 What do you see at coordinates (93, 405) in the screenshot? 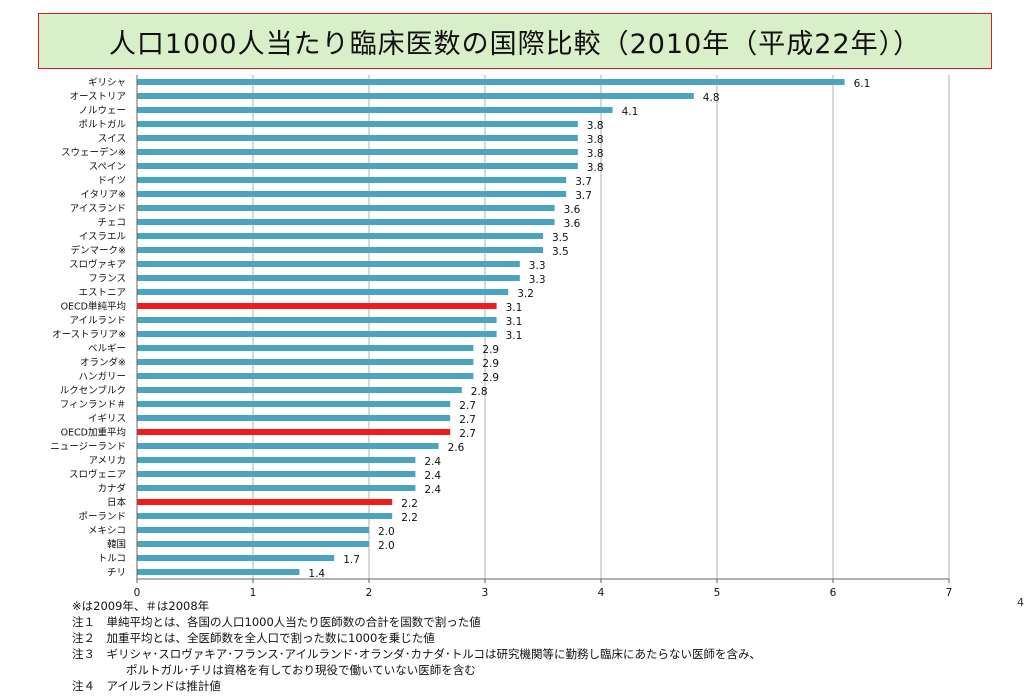
I see `category-label: フィンランド＃` at bounding box center [93, 405].